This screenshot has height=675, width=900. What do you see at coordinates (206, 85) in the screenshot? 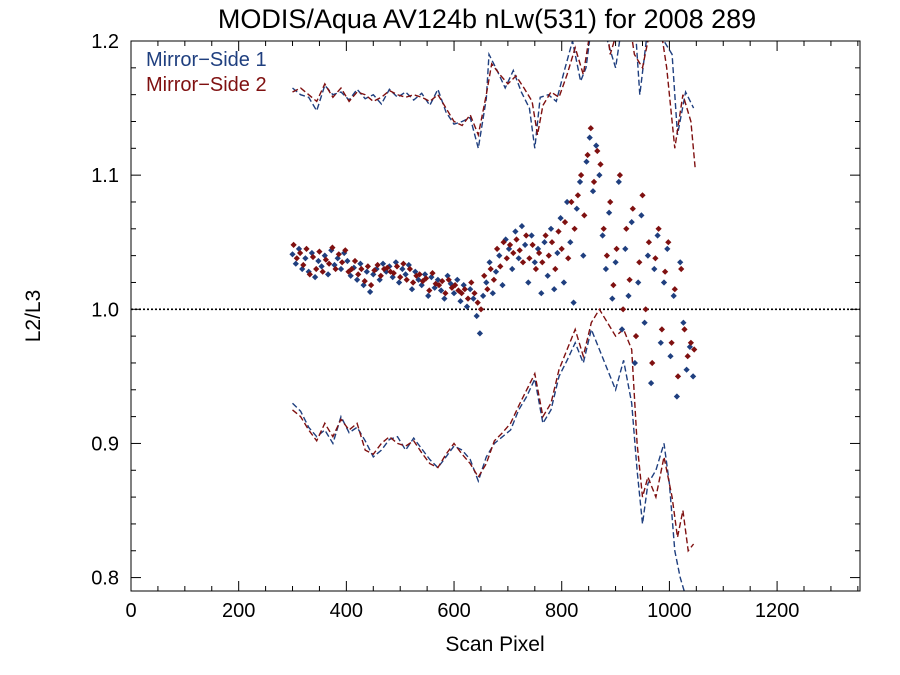
I see `legend-label-series-2: Mirror−Side 2` at bounding box center [206, 85].